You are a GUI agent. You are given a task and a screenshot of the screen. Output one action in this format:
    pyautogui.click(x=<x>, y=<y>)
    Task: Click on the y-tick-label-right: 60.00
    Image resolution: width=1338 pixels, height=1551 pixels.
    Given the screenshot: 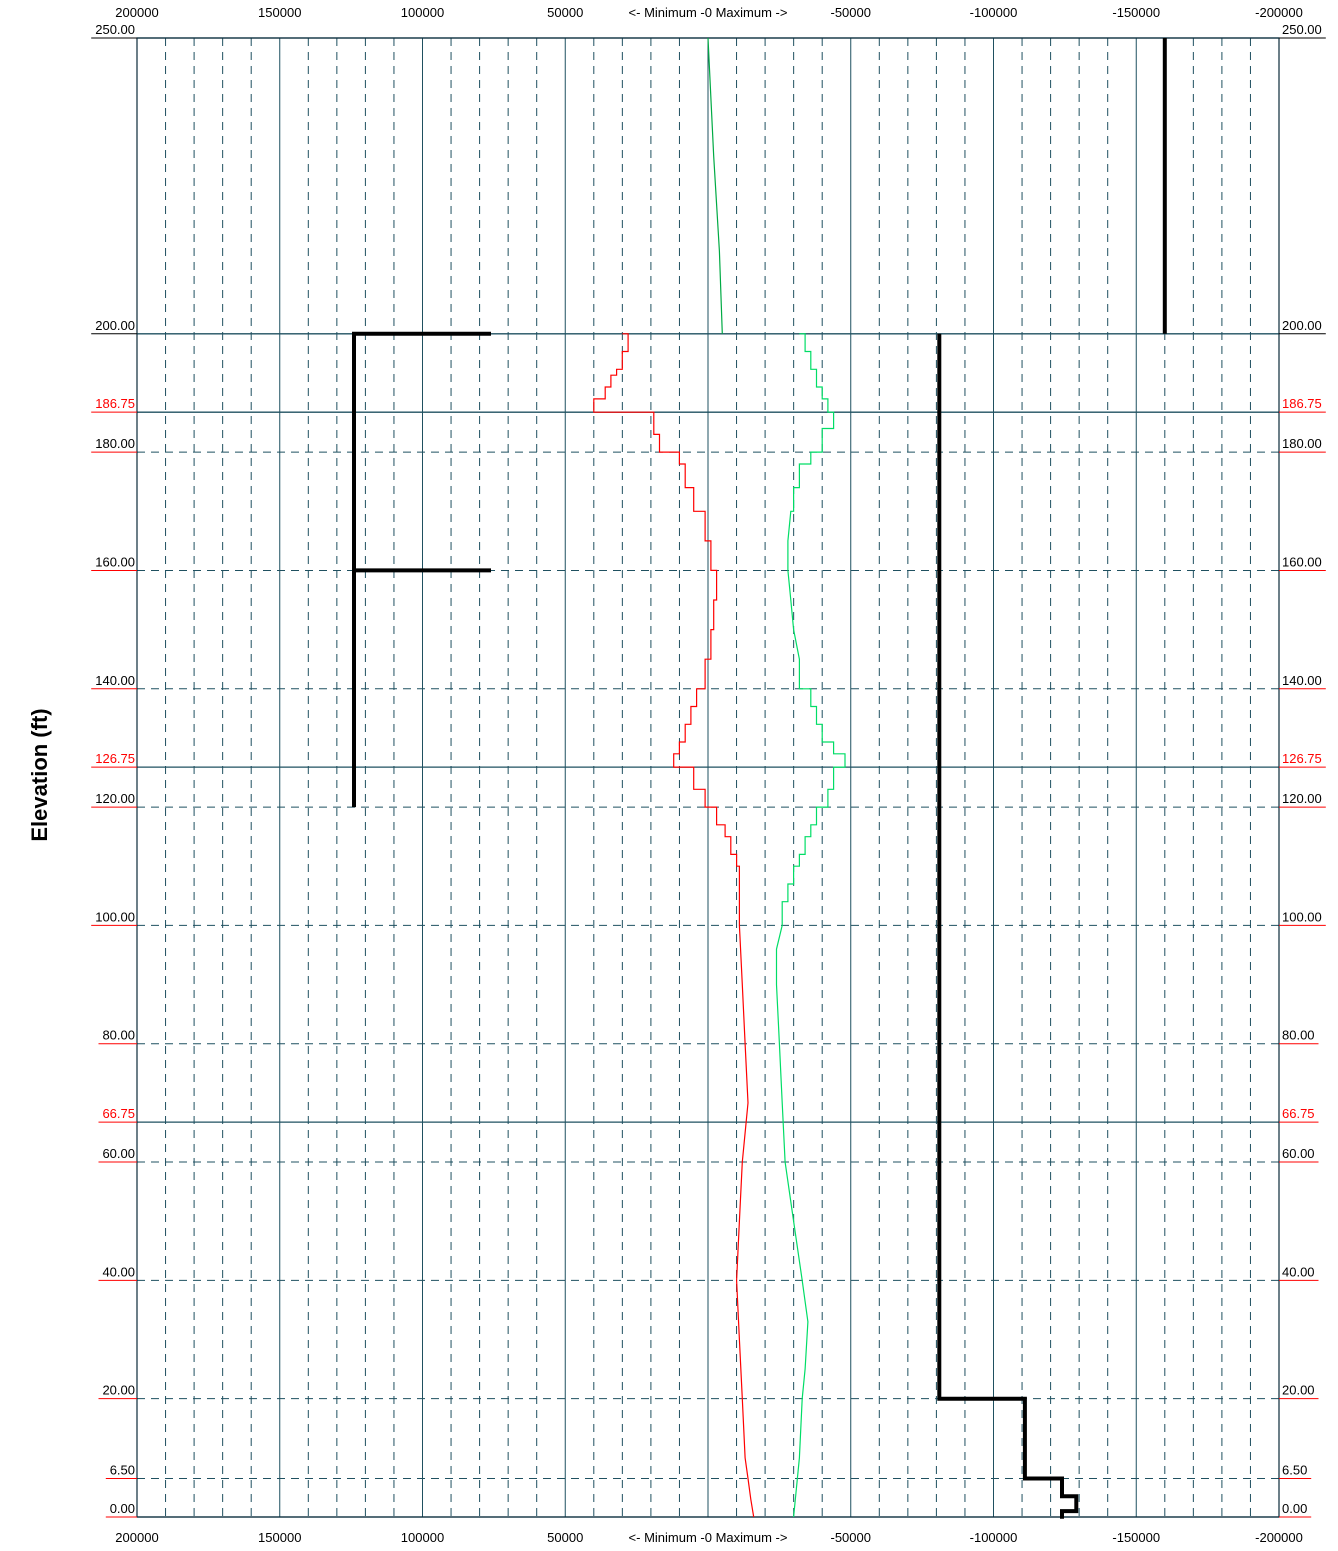 What is the action you would take?
    pyautogui.click(x=1298, y=1153)
    